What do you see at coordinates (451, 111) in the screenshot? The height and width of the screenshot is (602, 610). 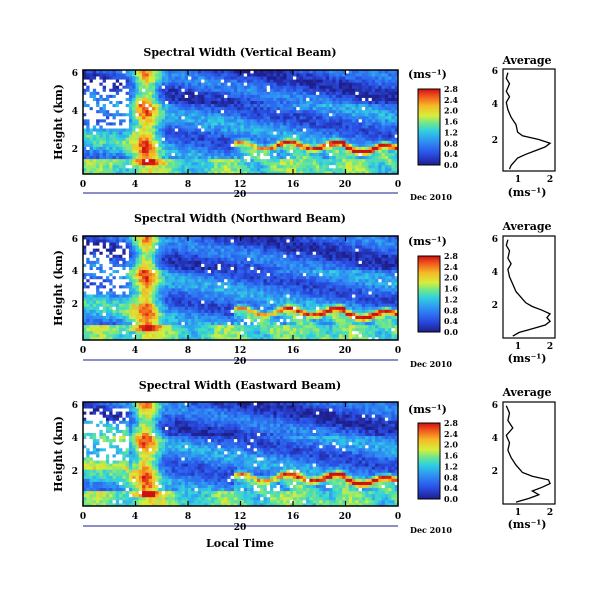 I see `colorbar-tick-label: 2.0` at bounding box center [451, 111].